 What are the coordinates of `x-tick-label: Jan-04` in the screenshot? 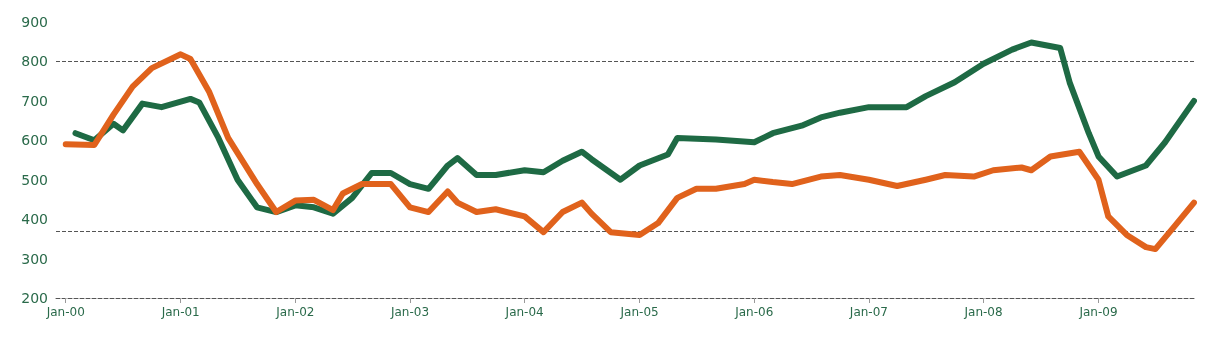 It's located at (524, 312).